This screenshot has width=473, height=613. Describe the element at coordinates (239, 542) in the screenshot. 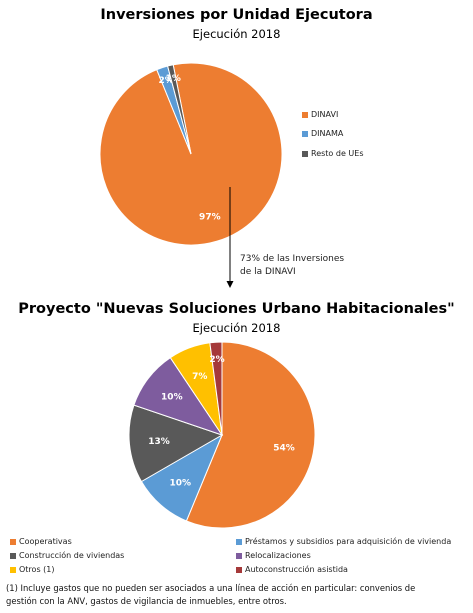

I see `legend-swatch-prestamos` at that location.